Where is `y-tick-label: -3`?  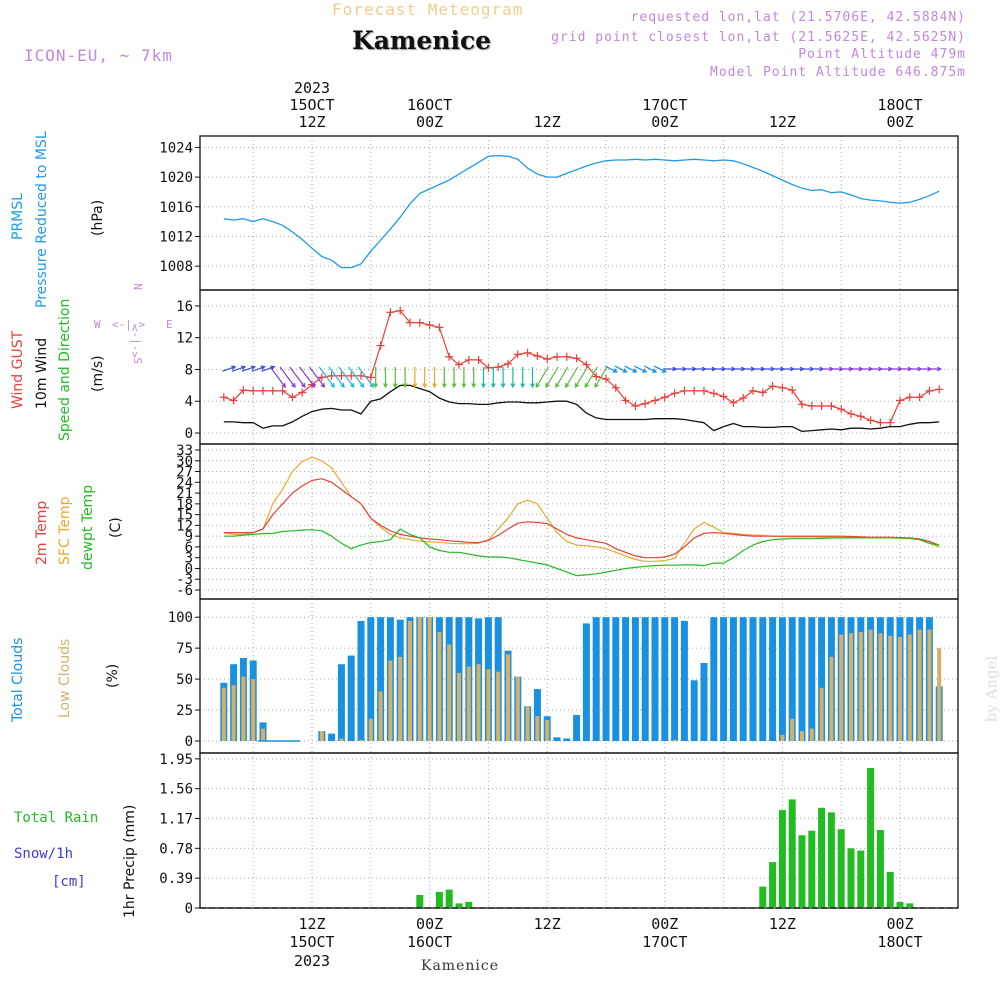 y-tick-label: -3 is located at coordinates (184, 580).